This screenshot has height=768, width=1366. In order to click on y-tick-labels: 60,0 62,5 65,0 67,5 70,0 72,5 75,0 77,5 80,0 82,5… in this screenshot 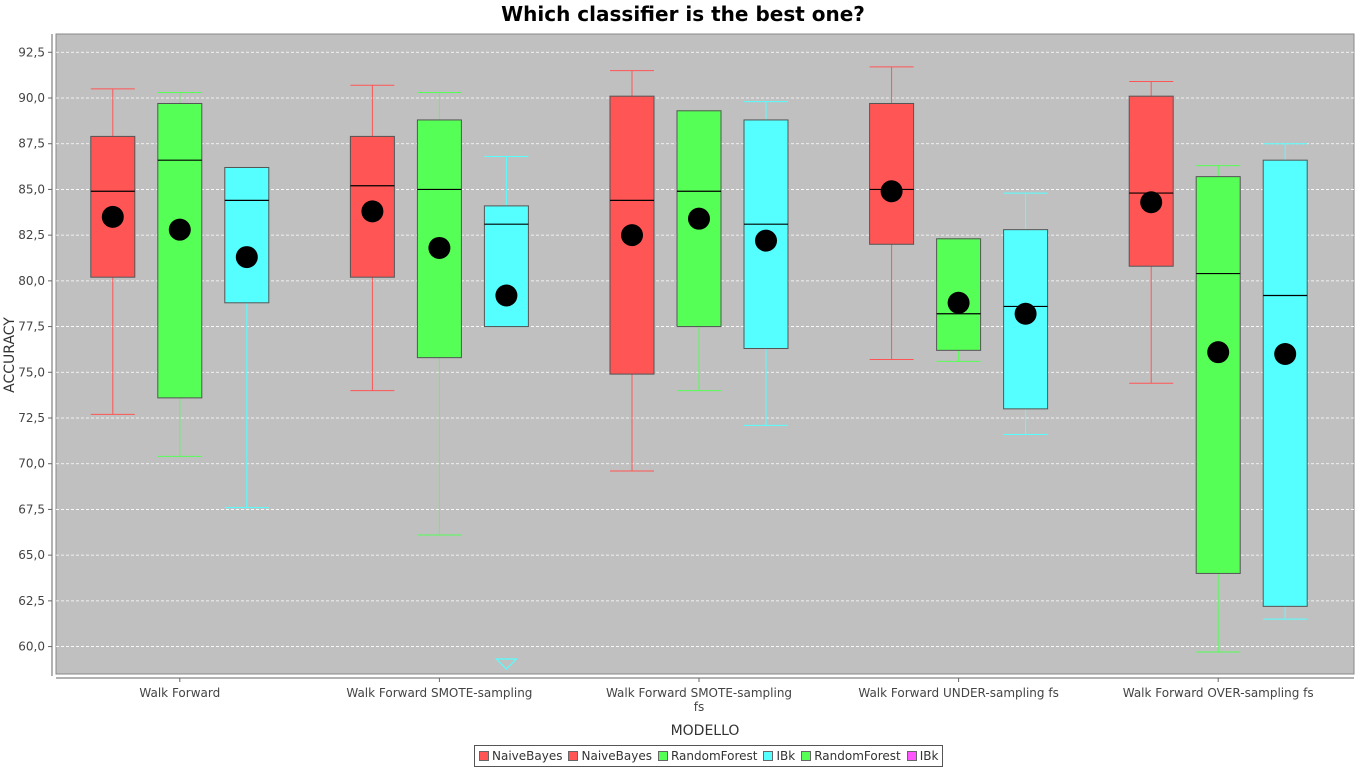, I will do `click(35, 349)`.